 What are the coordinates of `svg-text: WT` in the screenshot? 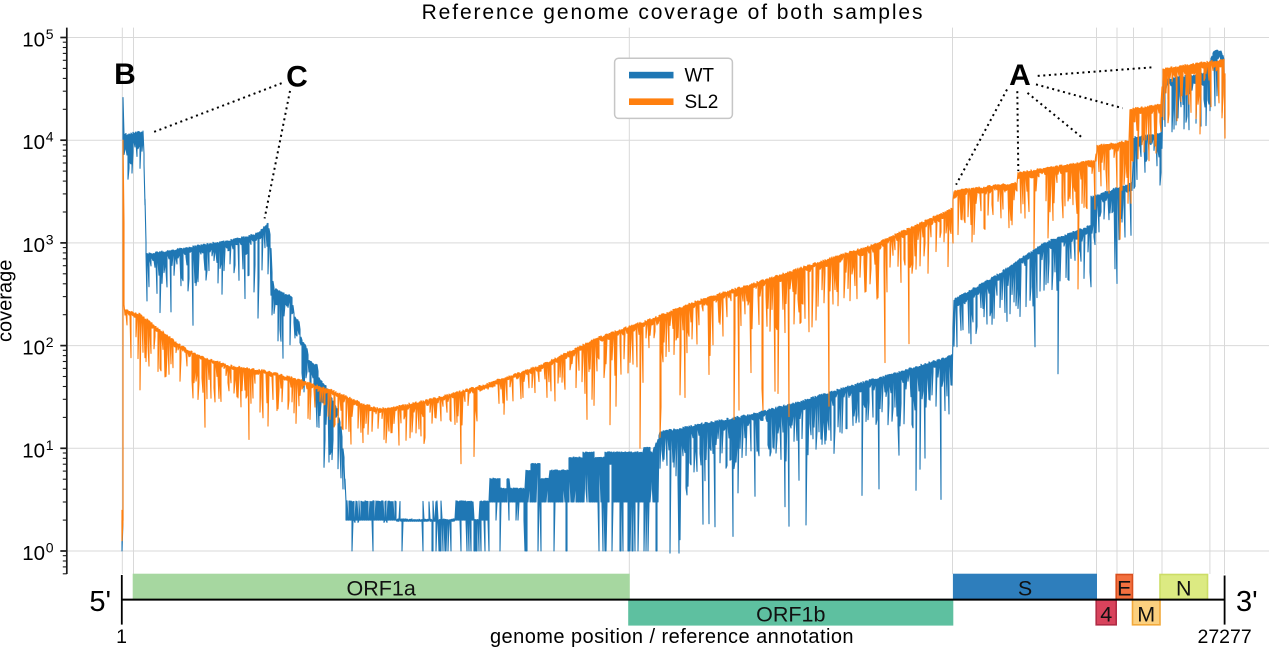 It's located at (700, 76).